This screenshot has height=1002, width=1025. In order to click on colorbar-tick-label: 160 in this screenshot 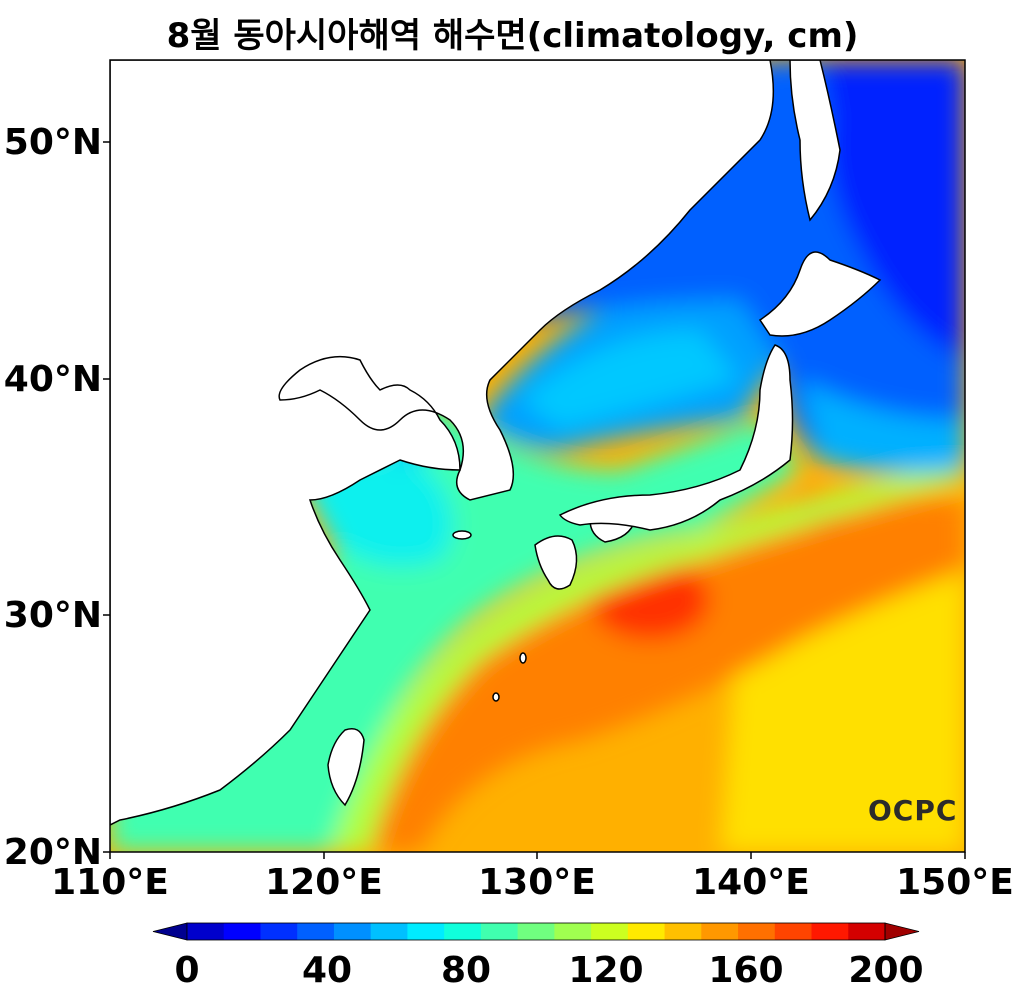, I will do `click(746, 970)`.